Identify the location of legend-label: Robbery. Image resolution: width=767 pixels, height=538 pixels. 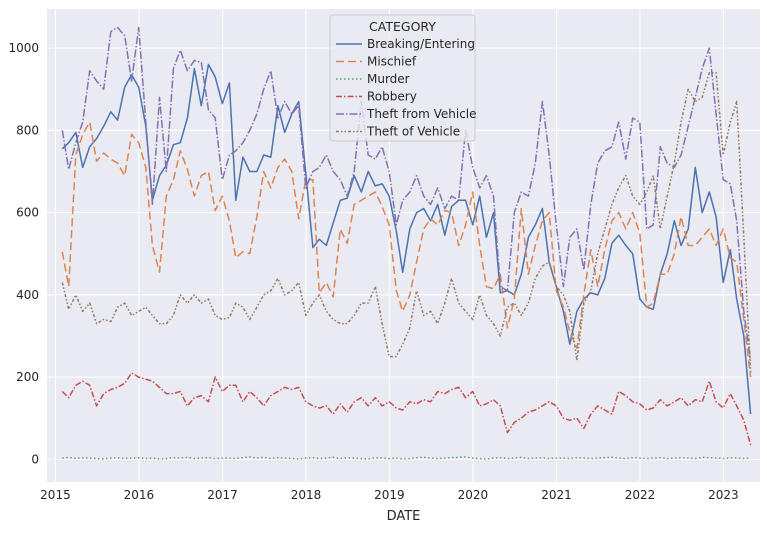
(392, 97).